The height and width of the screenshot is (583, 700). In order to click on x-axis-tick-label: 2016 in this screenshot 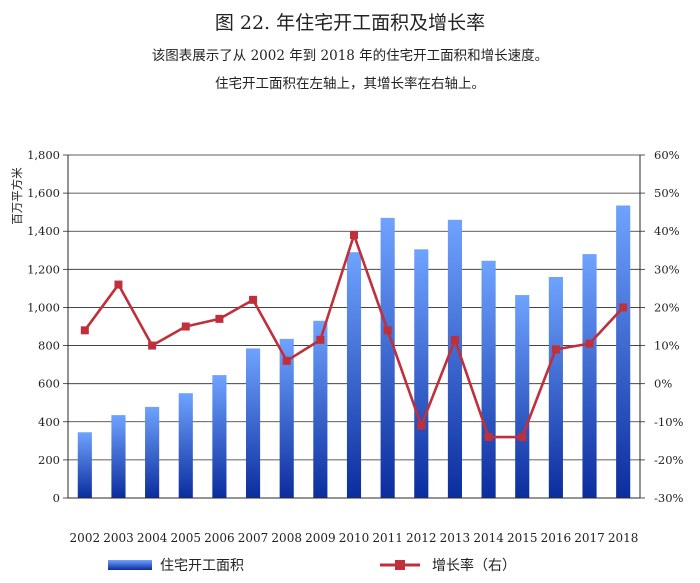, I will do `click(556, 538)`.